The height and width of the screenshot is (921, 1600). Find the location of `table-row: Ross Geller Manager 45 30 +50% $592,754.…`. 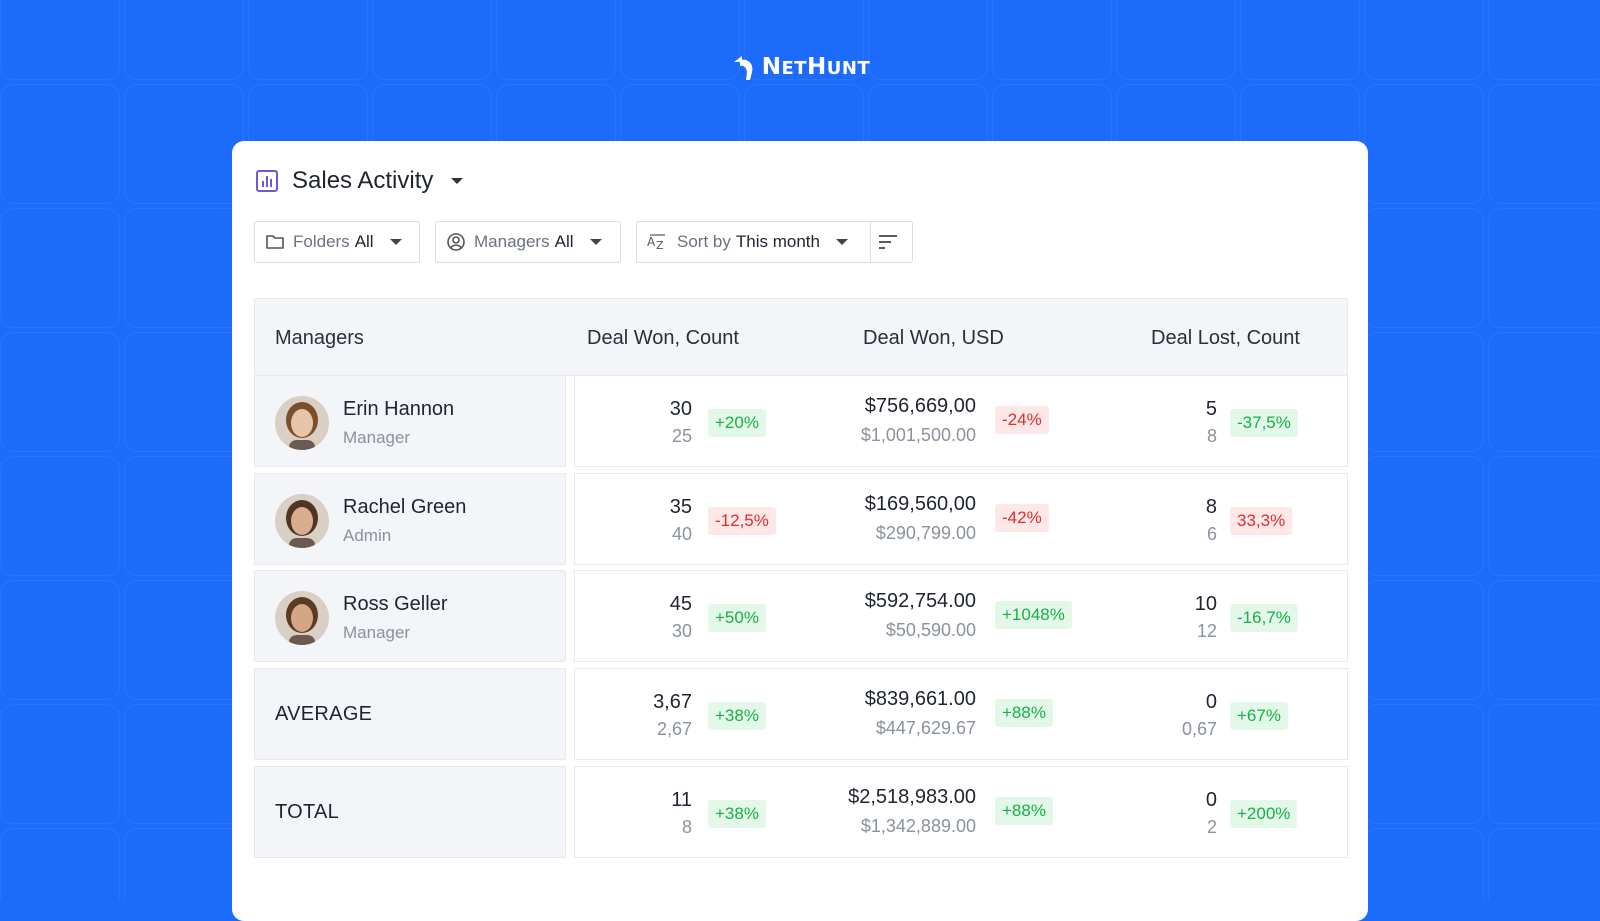

table-row: Ross Geller Manager 45 30 +50% $592,754.… is located at coordinates (801, 616).